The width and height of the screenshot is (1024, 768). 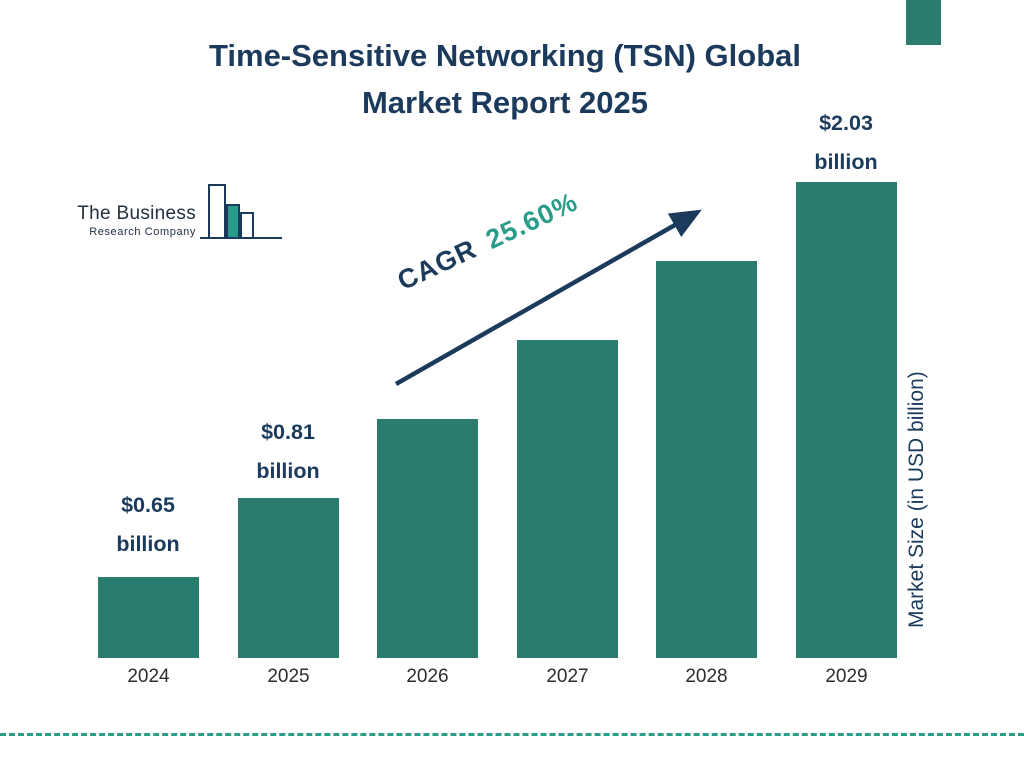 I want to click on bar-value-2024: $0.65, so click(x=148, y=505).